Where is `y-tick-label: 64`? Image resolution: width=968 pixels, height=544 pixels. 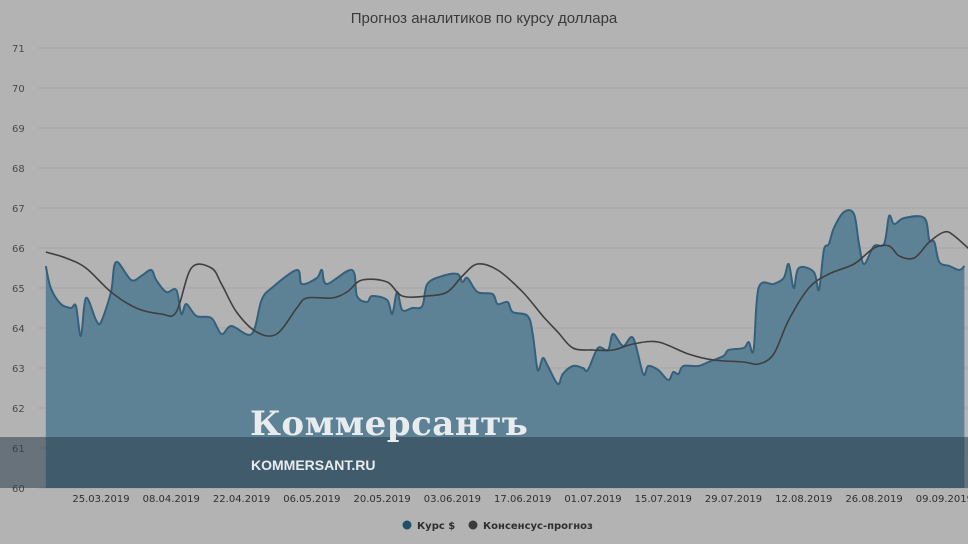
y-tick-label: 64 is located at coordinates (18, 329).